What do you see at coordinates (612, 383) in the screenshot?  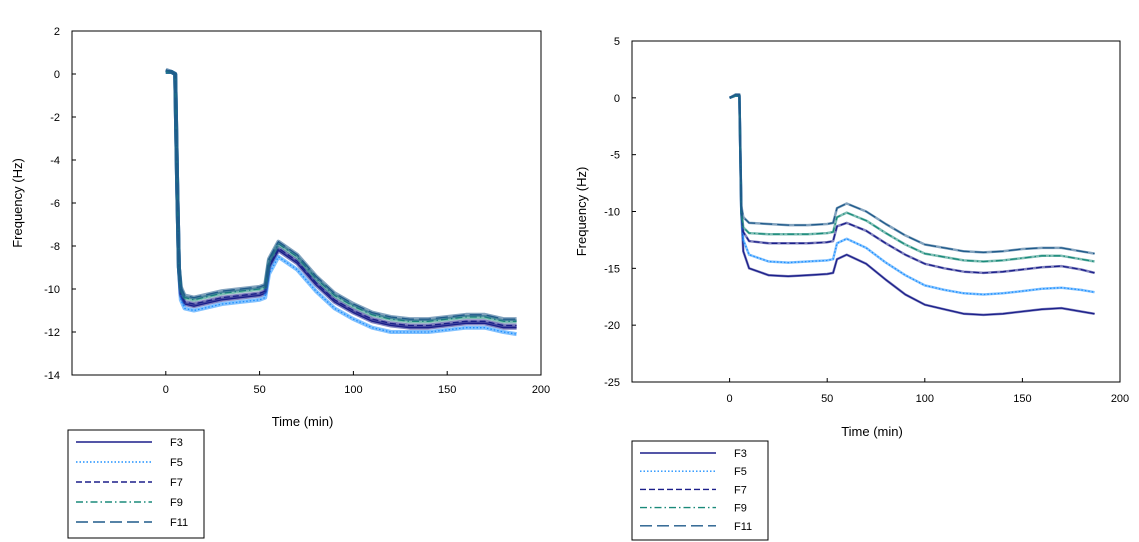 I see `y-tick-label: -25` at bounding box center [612, 383].